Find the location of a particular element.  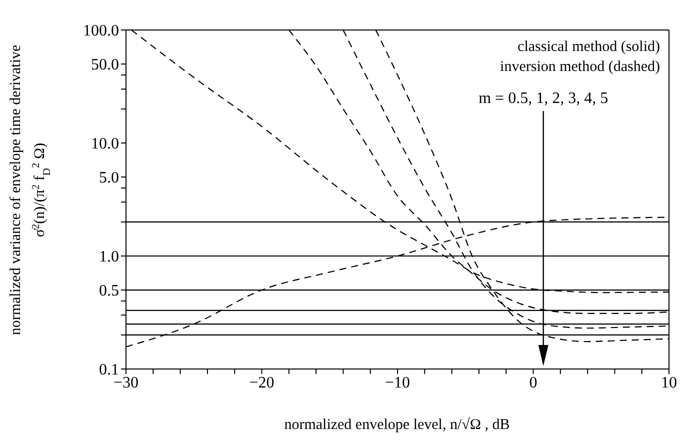

y-tick-label: 5.0 is located at coordinates (109, 178).